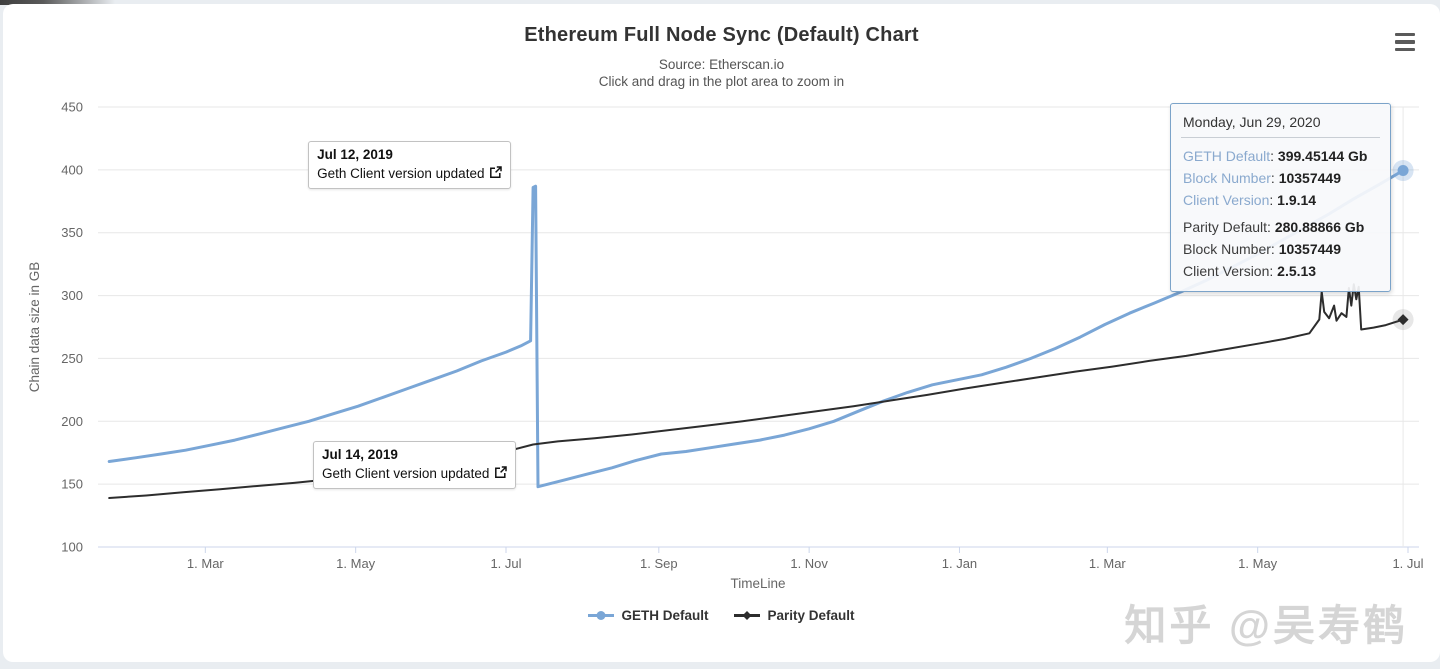  What do you see at coordinates (360, 454) in the screenshot?
I see `annotation-date: Jul 14, 2019` at bounding box center [360, 454].